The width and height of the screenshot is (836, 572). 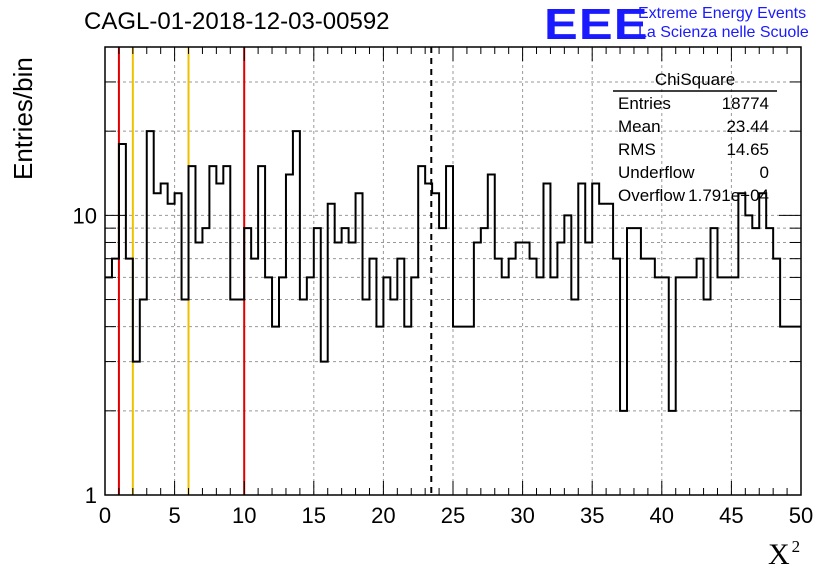 I want to click on stats-label: Entries, so click(x=644, y=103).